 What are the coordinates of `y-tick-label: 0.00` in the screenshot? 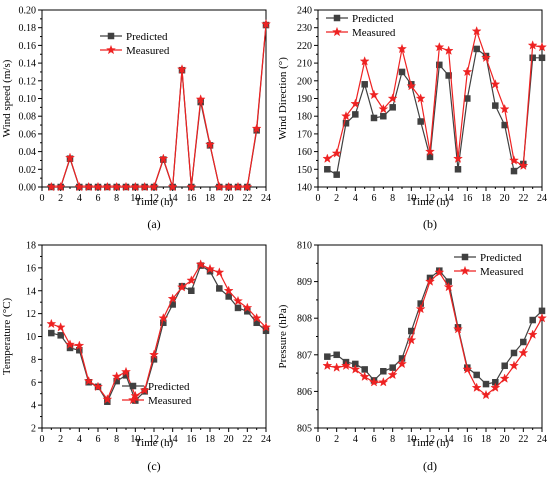 It's located at (28, 188).